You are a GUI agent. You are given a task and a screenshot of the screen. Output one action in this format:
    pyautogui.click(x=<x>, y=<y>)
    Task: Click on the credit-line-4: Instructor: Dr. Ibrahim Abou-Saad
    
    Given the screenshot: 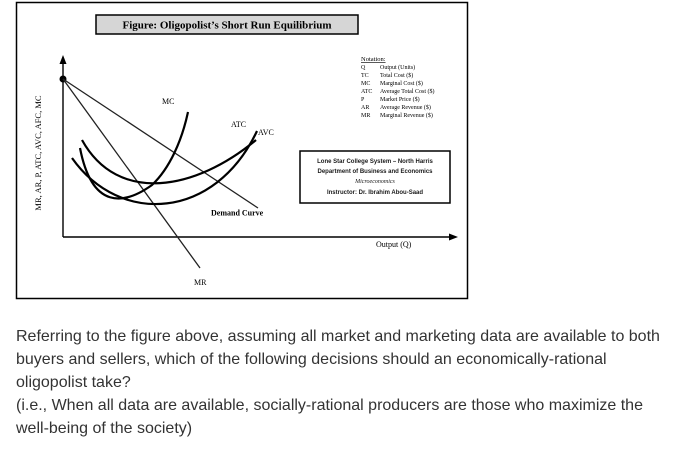 What is the action you would take?
    pyautogui.click(x=375, y=193)
    